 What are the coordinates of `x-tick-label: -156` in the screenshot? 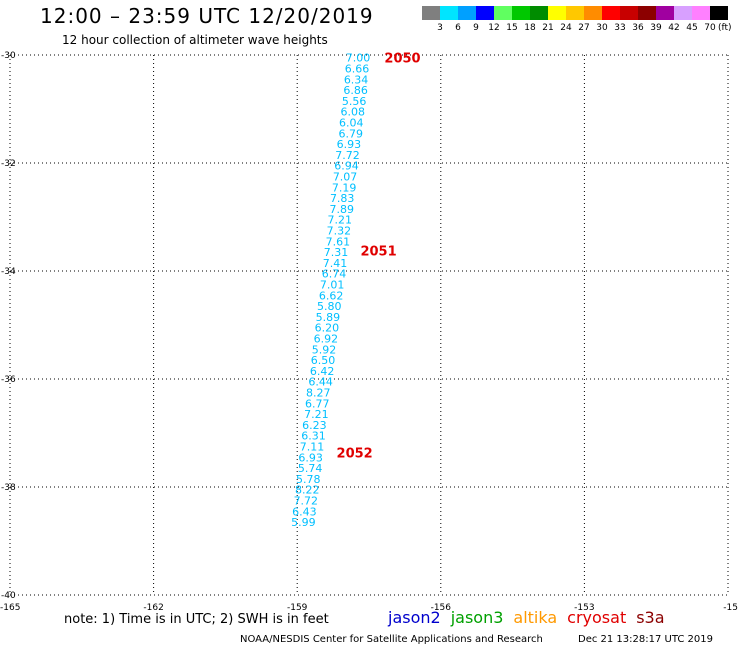 It's located at (441, 608).